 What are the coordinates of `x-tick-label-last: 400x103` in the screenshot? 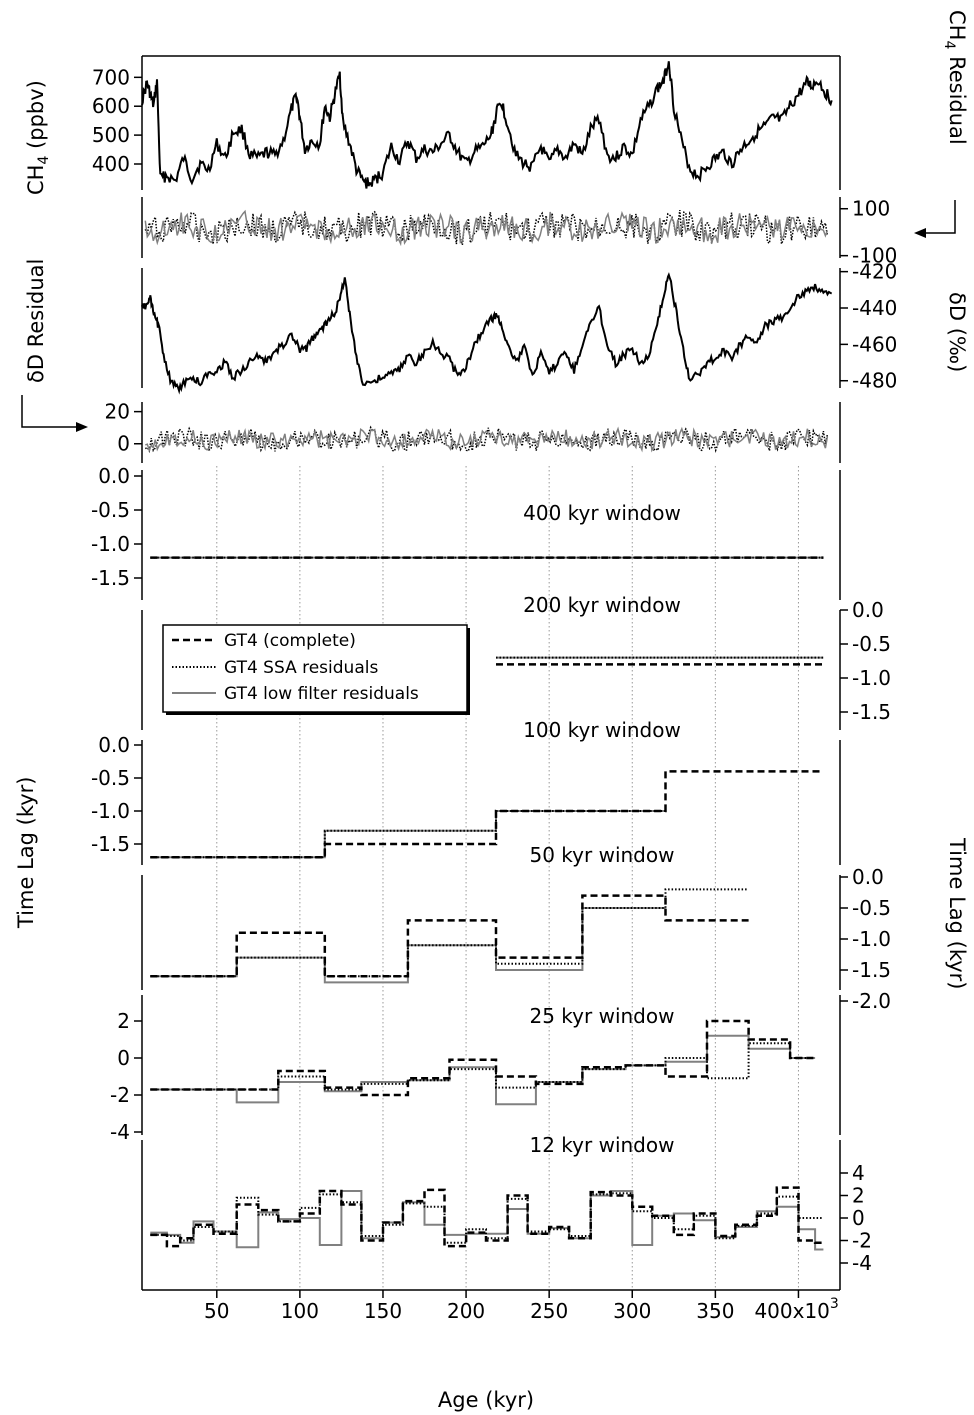 It's located at (796, 1309).